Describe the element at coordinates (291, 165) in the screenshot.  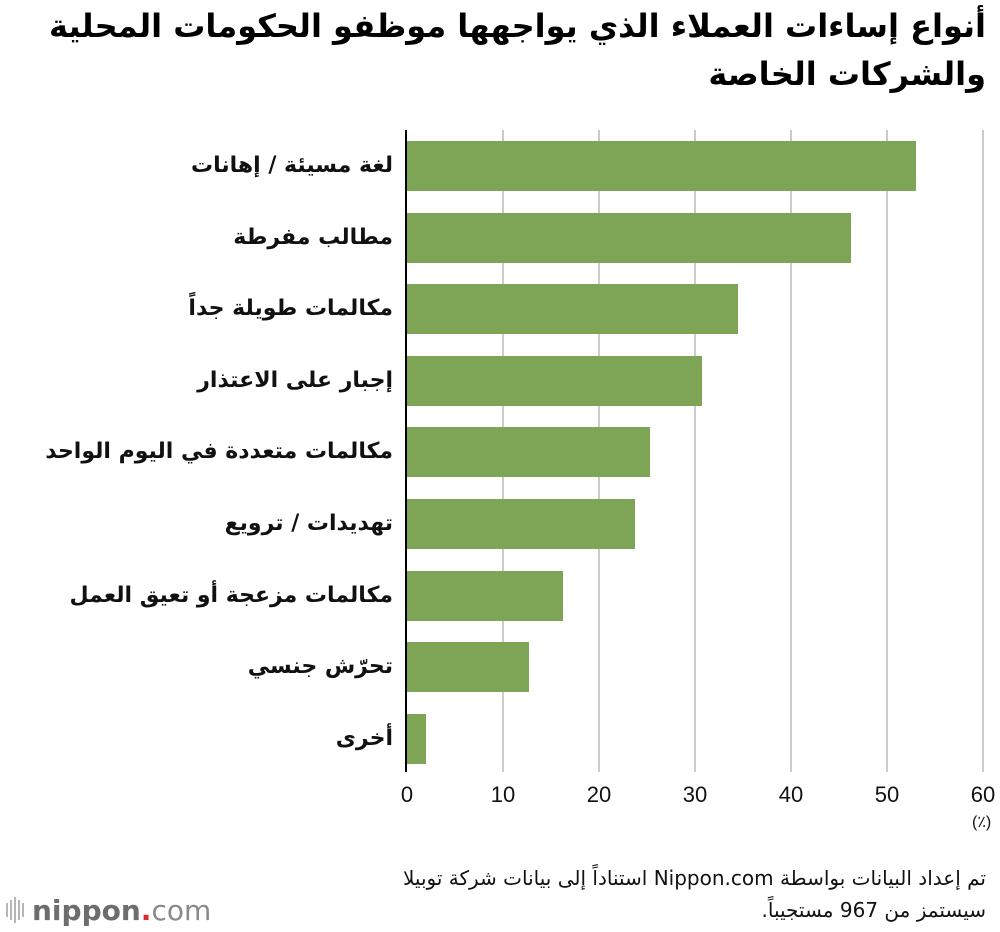
I see `category-label: لغة مسيئة / إهانات` at that location.